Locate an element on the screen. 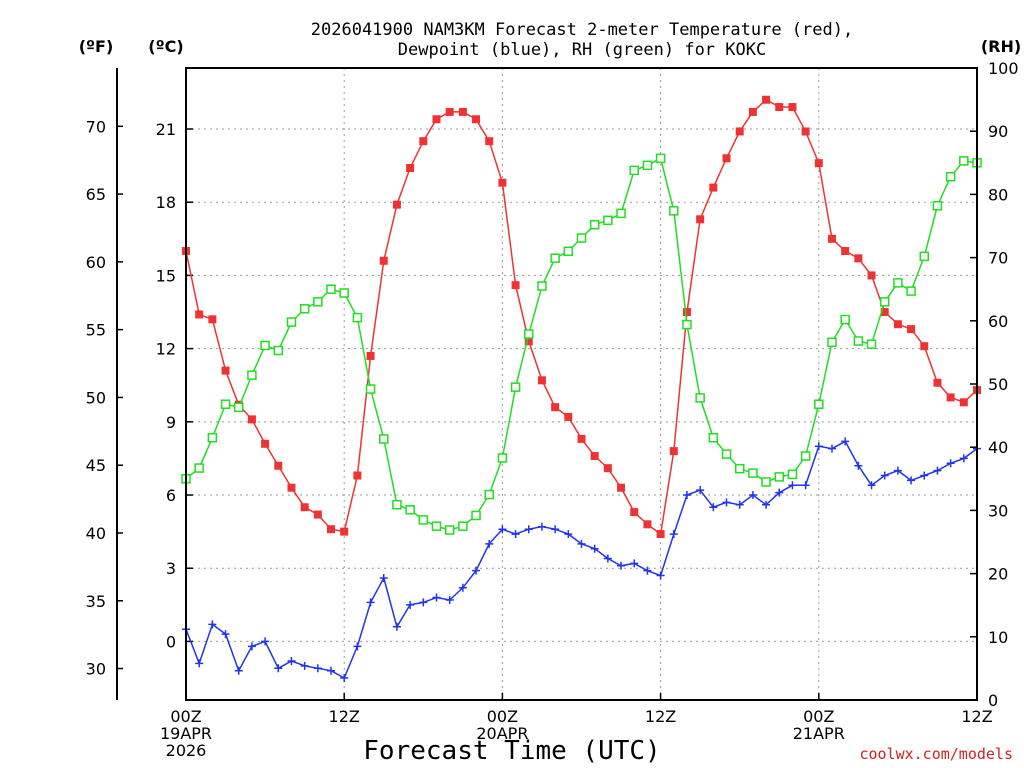 The image size is (1024, 768). rh-tick-label: 50 is located at coordinates (998, 384).